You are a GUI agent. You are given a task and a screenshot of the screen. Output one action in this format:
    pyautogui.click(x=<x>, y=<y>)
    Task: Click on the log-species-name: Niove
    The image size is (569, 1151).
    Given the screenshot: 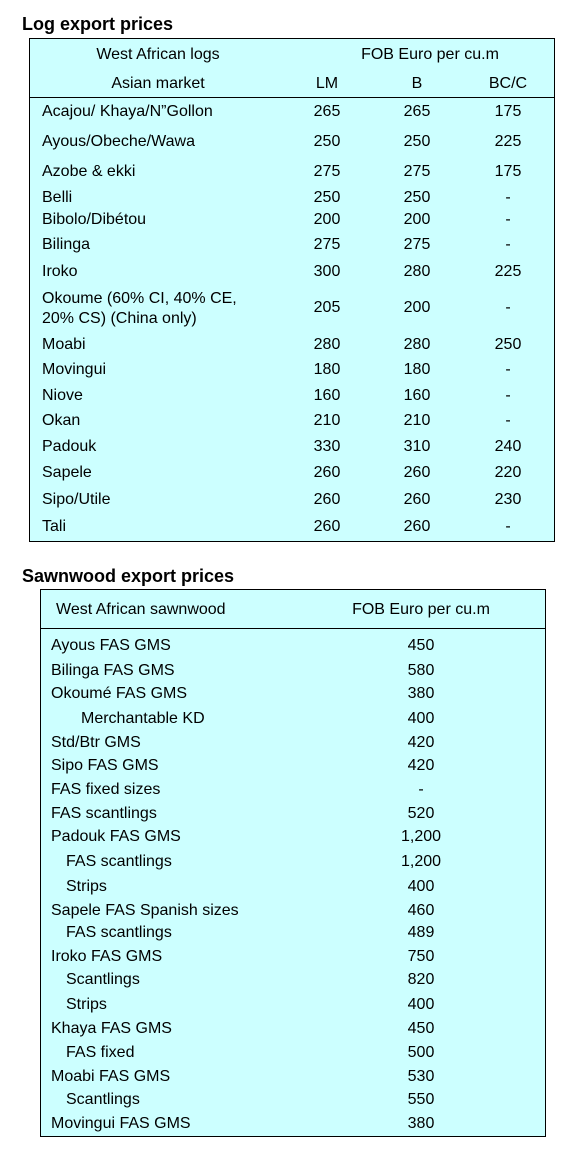 What is the action you would take?
    pyautogui.click(x=62, y=395)
    